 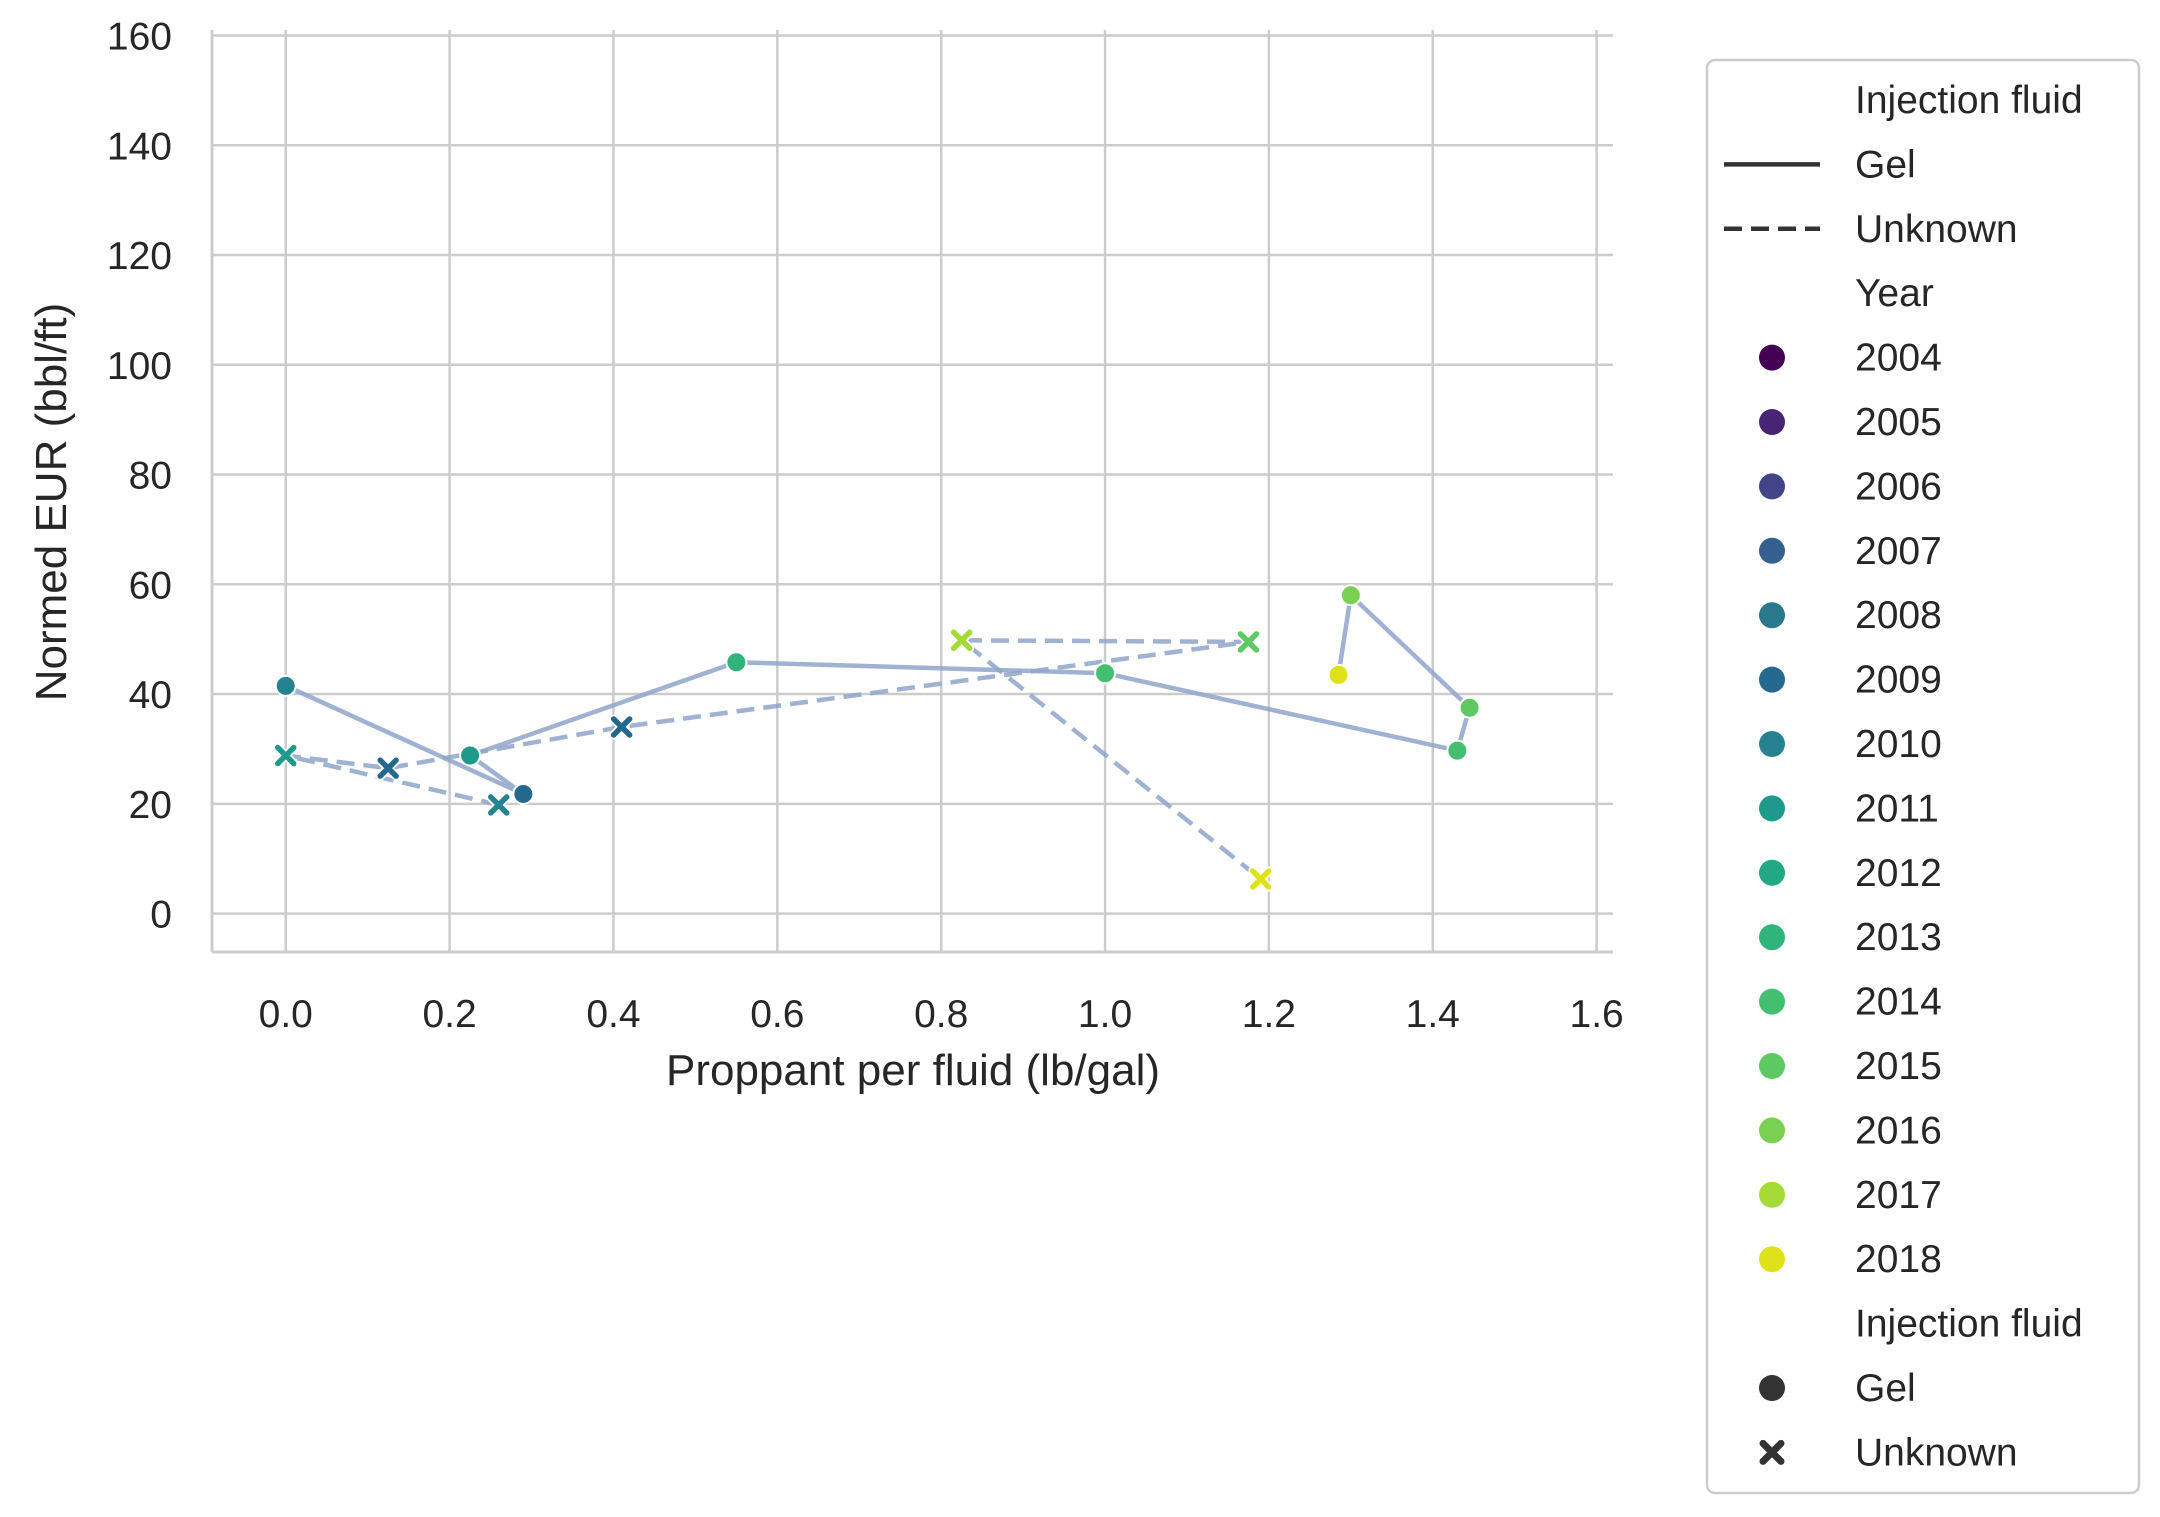 I want to click on legend-marker-circle, so click(x=1772, y=1388).